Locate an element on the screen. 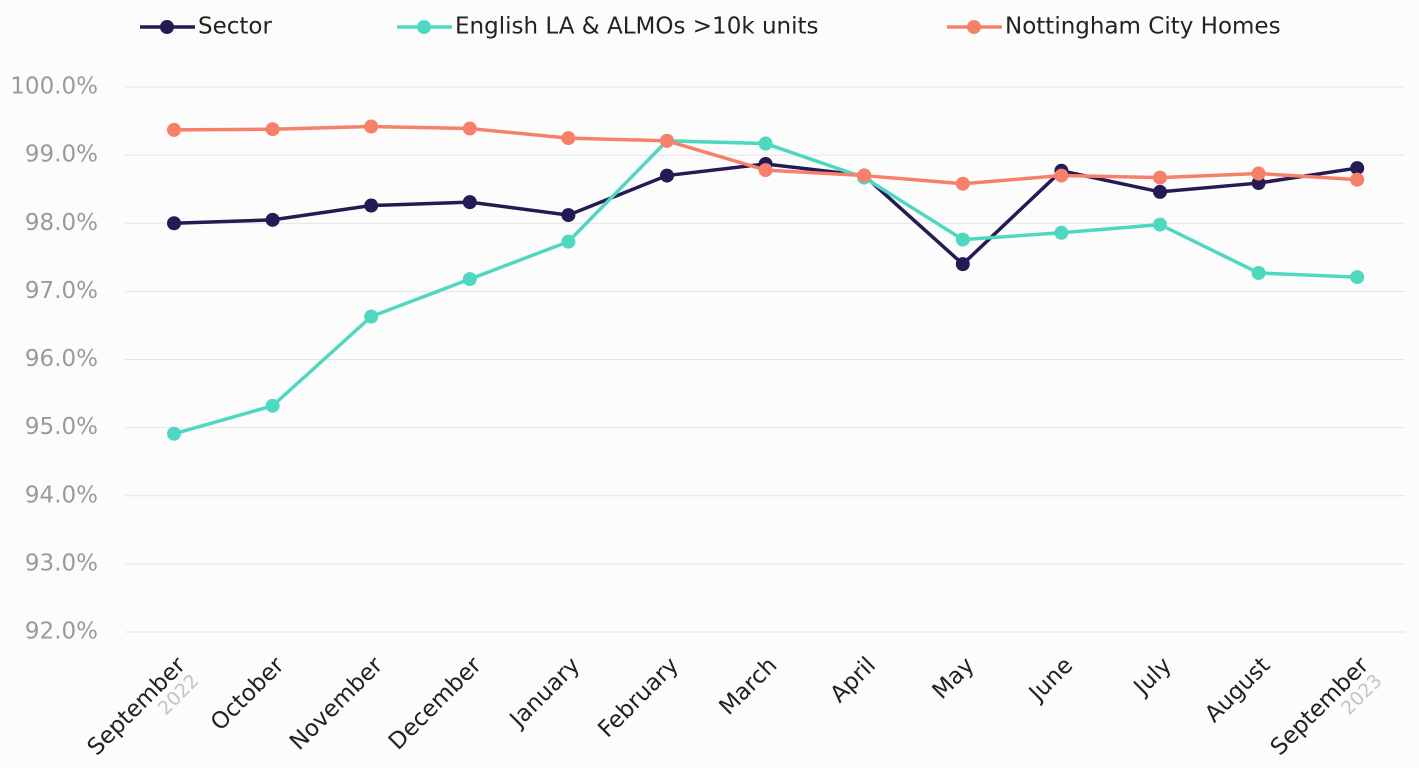 This screenshot has height=768, width=1419. y-tick-label: 100.0% is located at coordinates (54, 87).